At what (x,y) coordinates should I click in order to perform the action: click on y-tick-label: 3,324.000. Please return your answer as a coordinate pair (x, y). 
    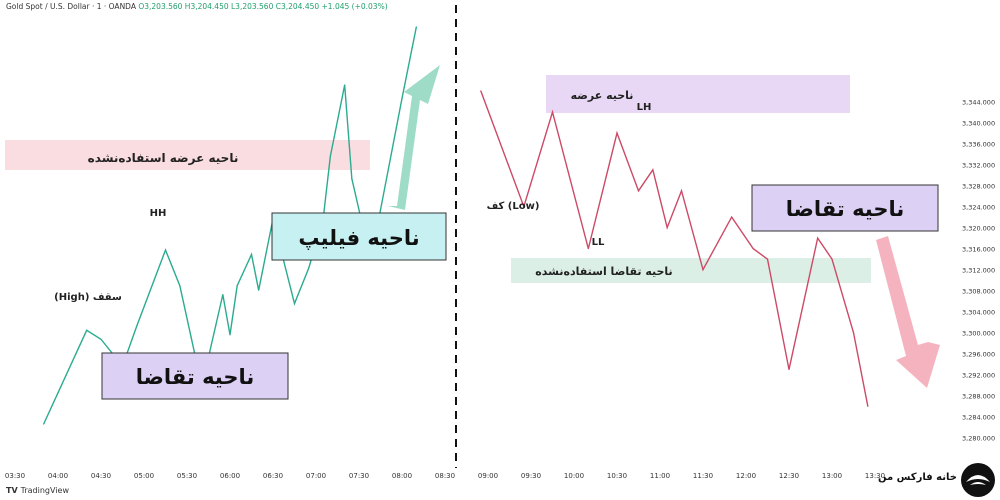
    Looking at the image, I should click on (978, 208).